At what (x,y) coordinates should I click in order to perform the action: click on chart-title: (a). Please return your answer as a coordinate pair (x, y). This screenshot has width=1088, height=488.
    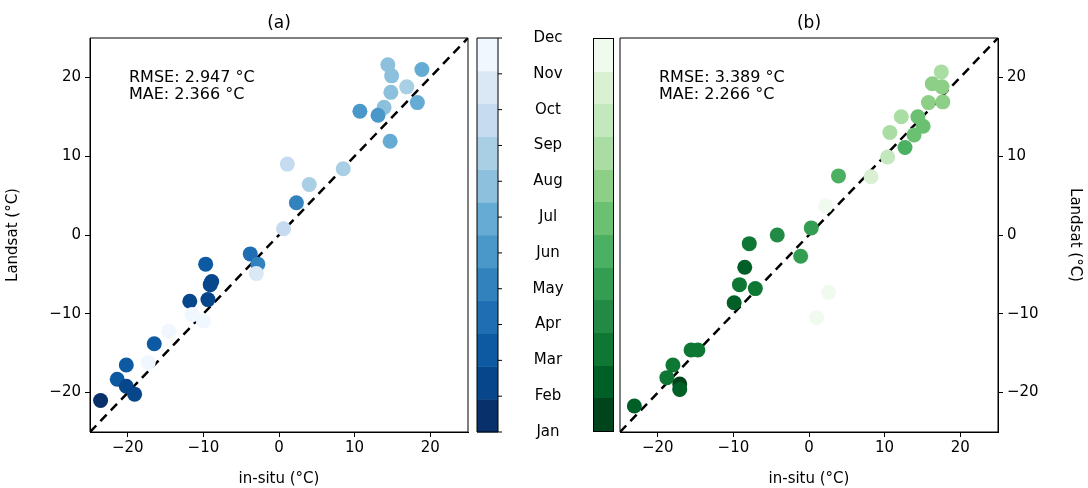
    Looking at the image, I should click on (279, 21).